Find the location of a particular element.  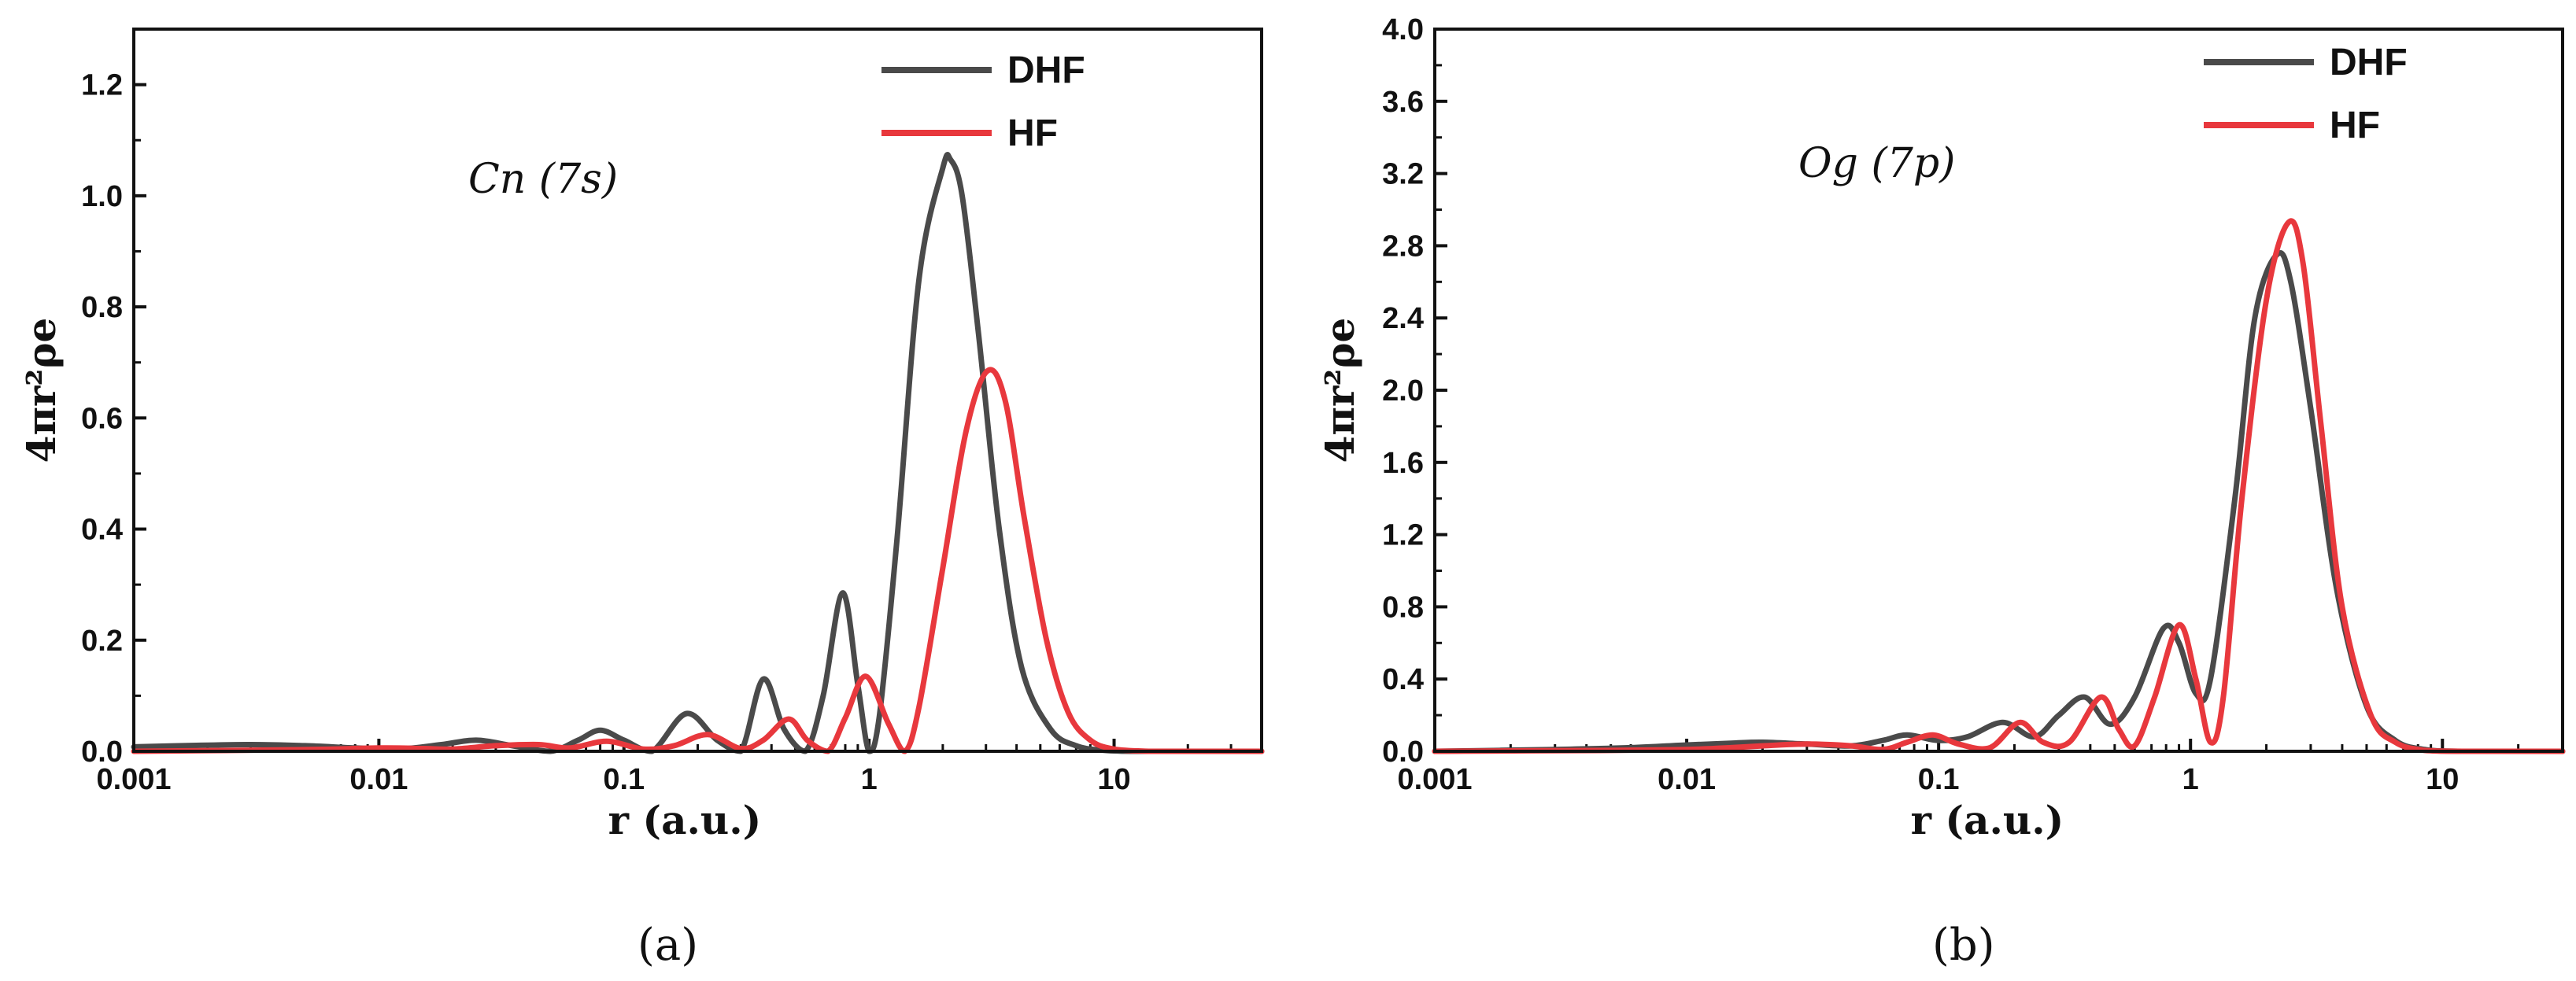

y-tick-label: 1.6 is located at coordinates (1403, 463).